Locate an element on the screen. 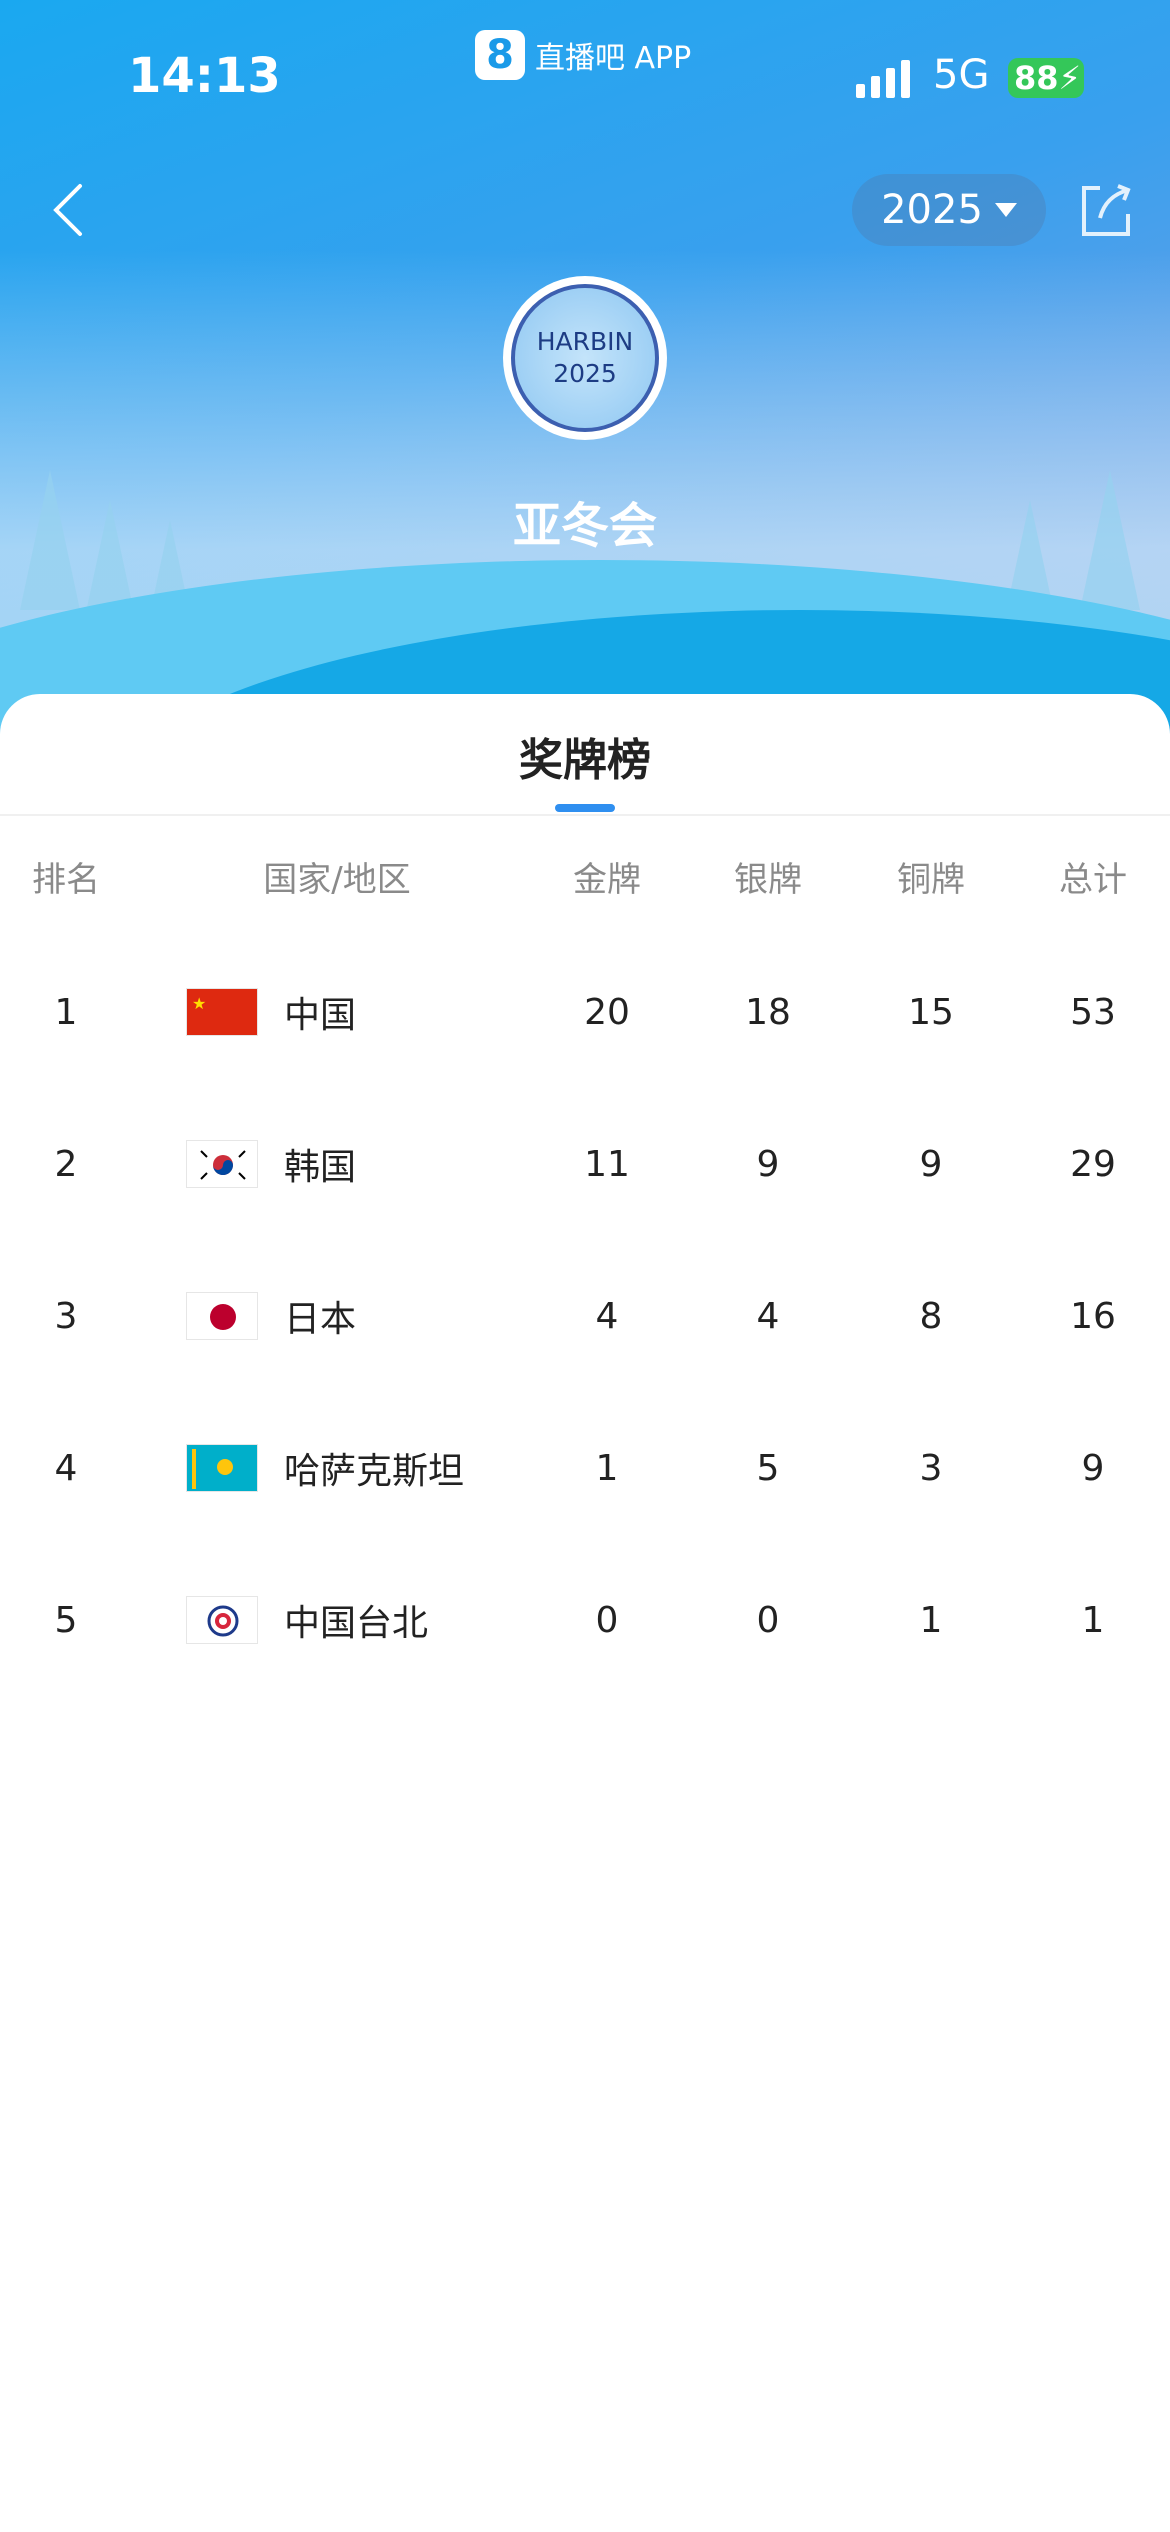  event-emblem: HARBIN 2025 is located at coordinates (585, 358).